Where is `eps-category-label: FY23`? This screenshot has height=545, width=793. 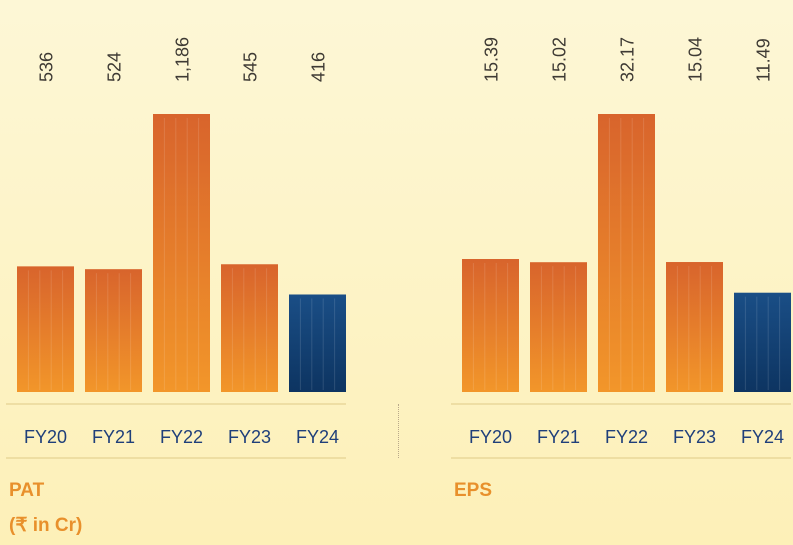 eps-category-label: FY23 is located at coordinates (694, 437).